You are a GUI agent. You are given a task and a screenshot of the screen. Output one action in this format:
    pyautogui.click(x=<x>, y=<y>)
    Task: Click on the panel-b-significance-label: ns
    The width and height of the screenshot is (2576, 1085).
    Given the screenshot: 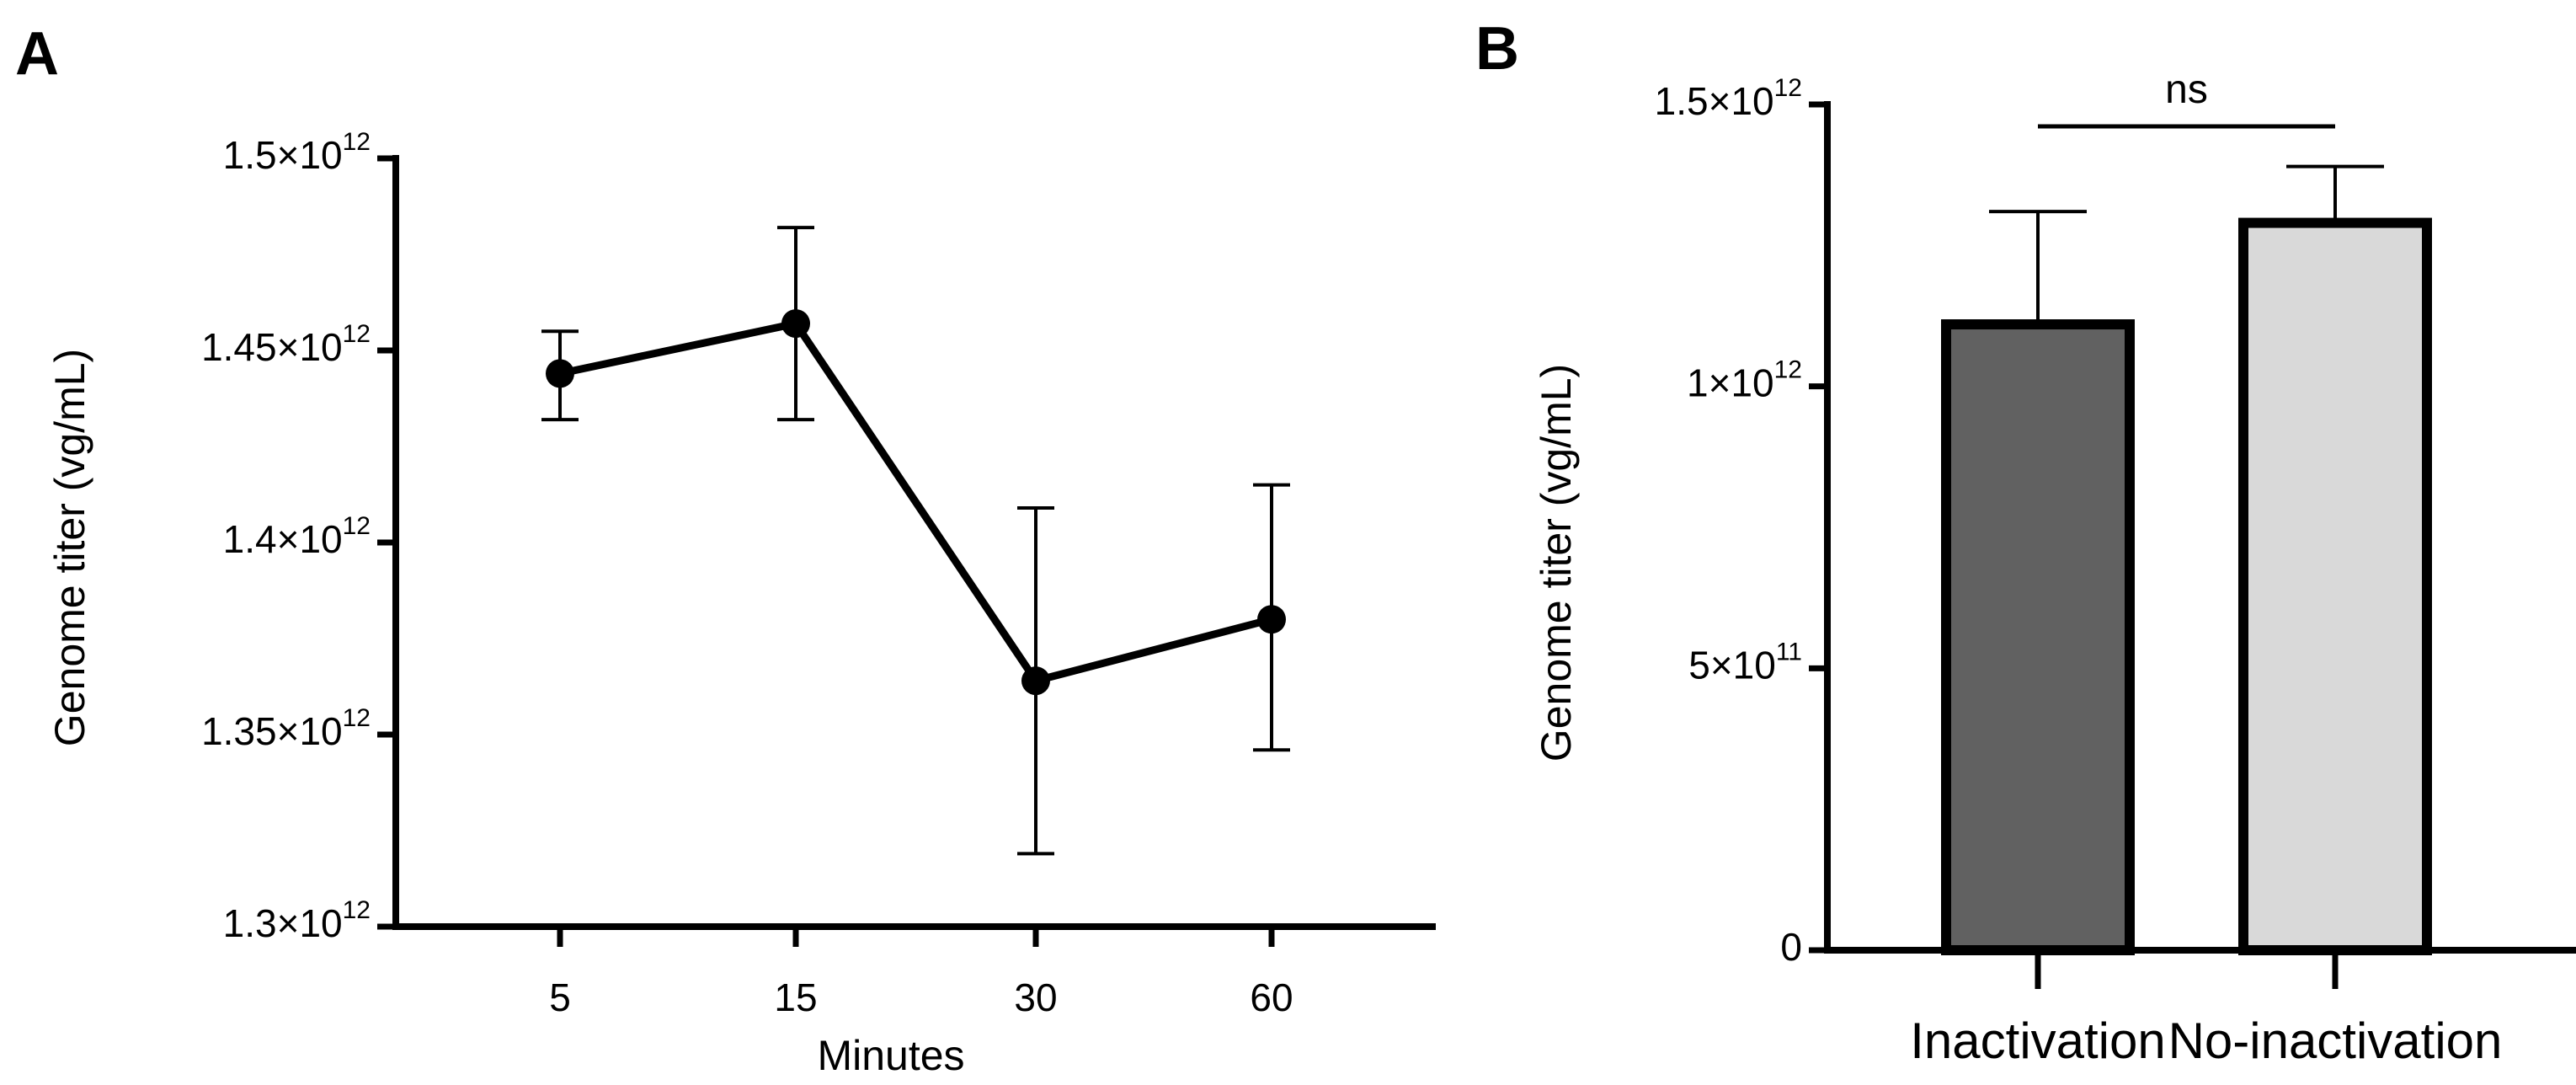 What is the action you would take?
    pyautogui.click(x=2186, y=89)
    